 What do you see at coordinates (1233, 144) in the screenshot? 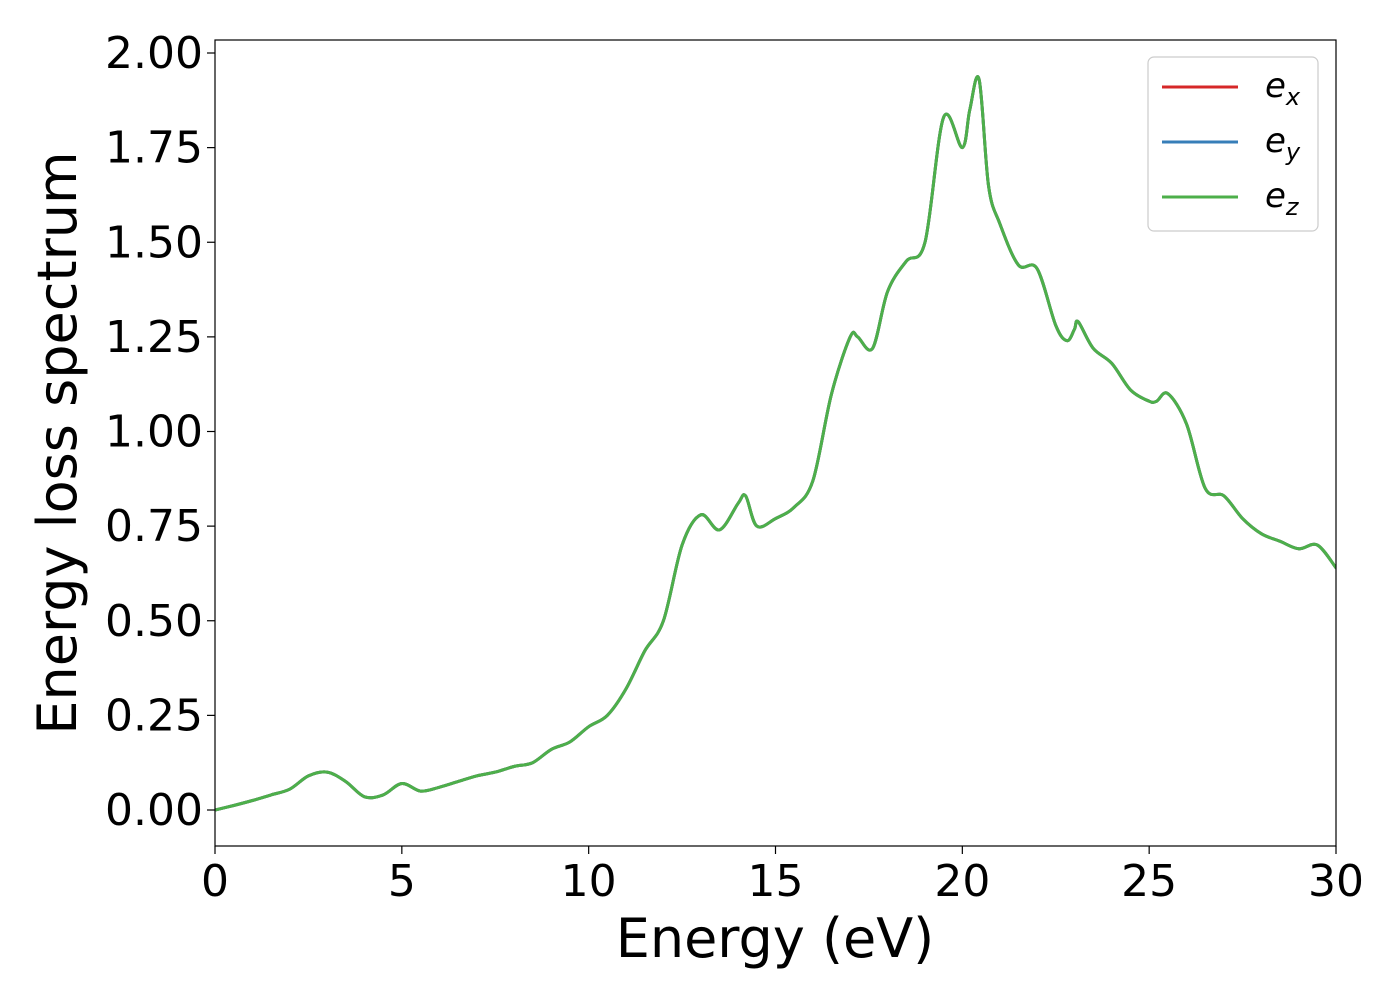
I see `legend-box` at bounding box center [1233, 144].